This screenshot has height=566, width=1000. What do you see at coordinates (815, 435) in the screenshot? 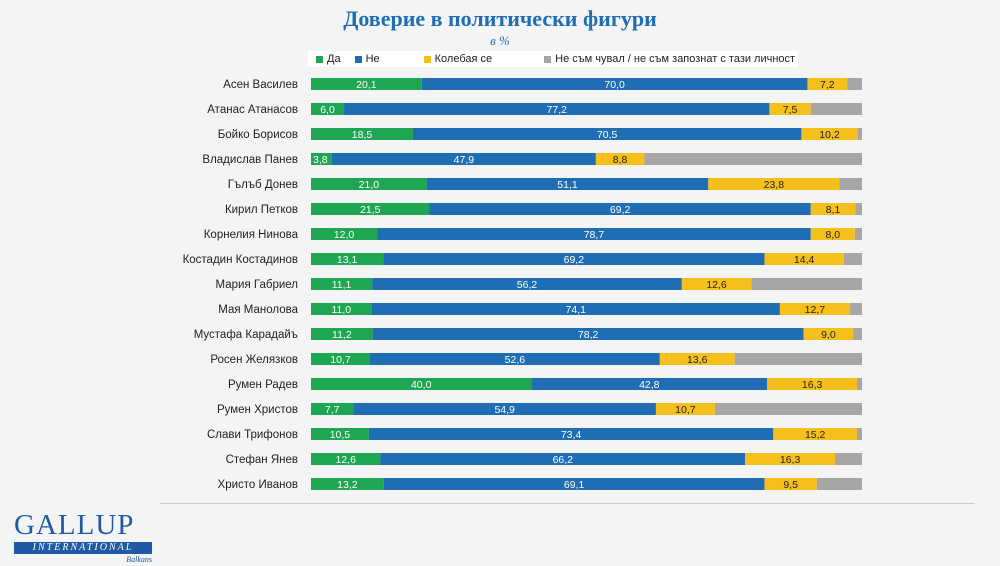
I see `data-label: 15,2` at bounding box center [815, 435].